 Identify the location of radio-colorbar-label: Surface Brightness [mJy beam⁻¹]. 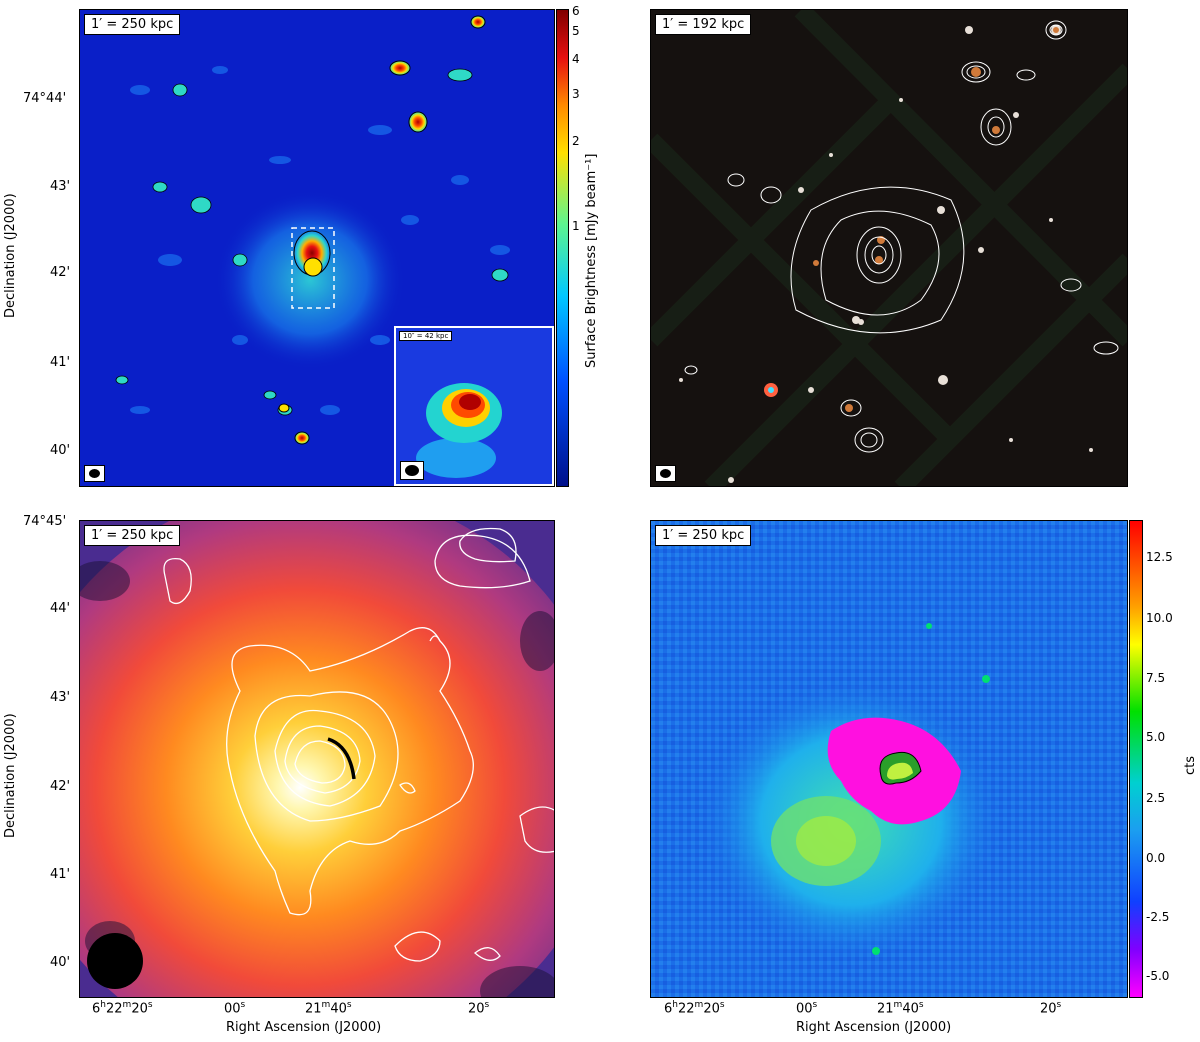
(591, 260).